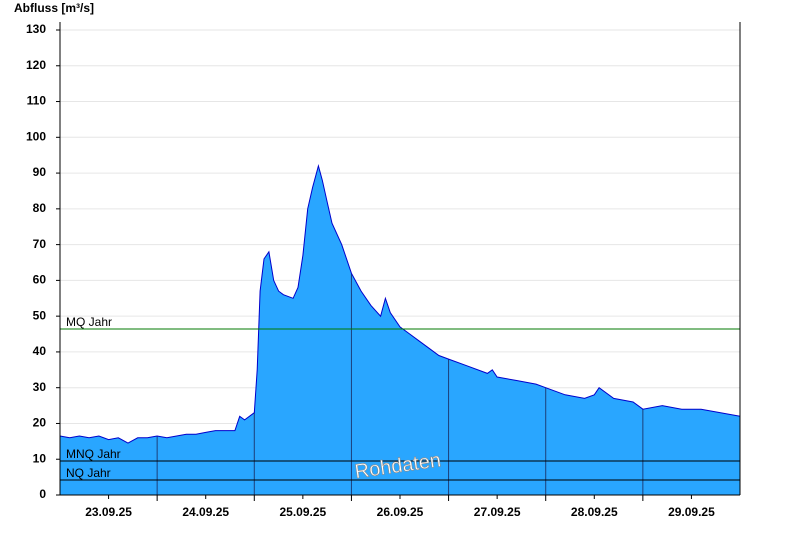  Describe the element at coordinates (40, 208) in the screenshot. I see `y-tick-label: 80` at that location.